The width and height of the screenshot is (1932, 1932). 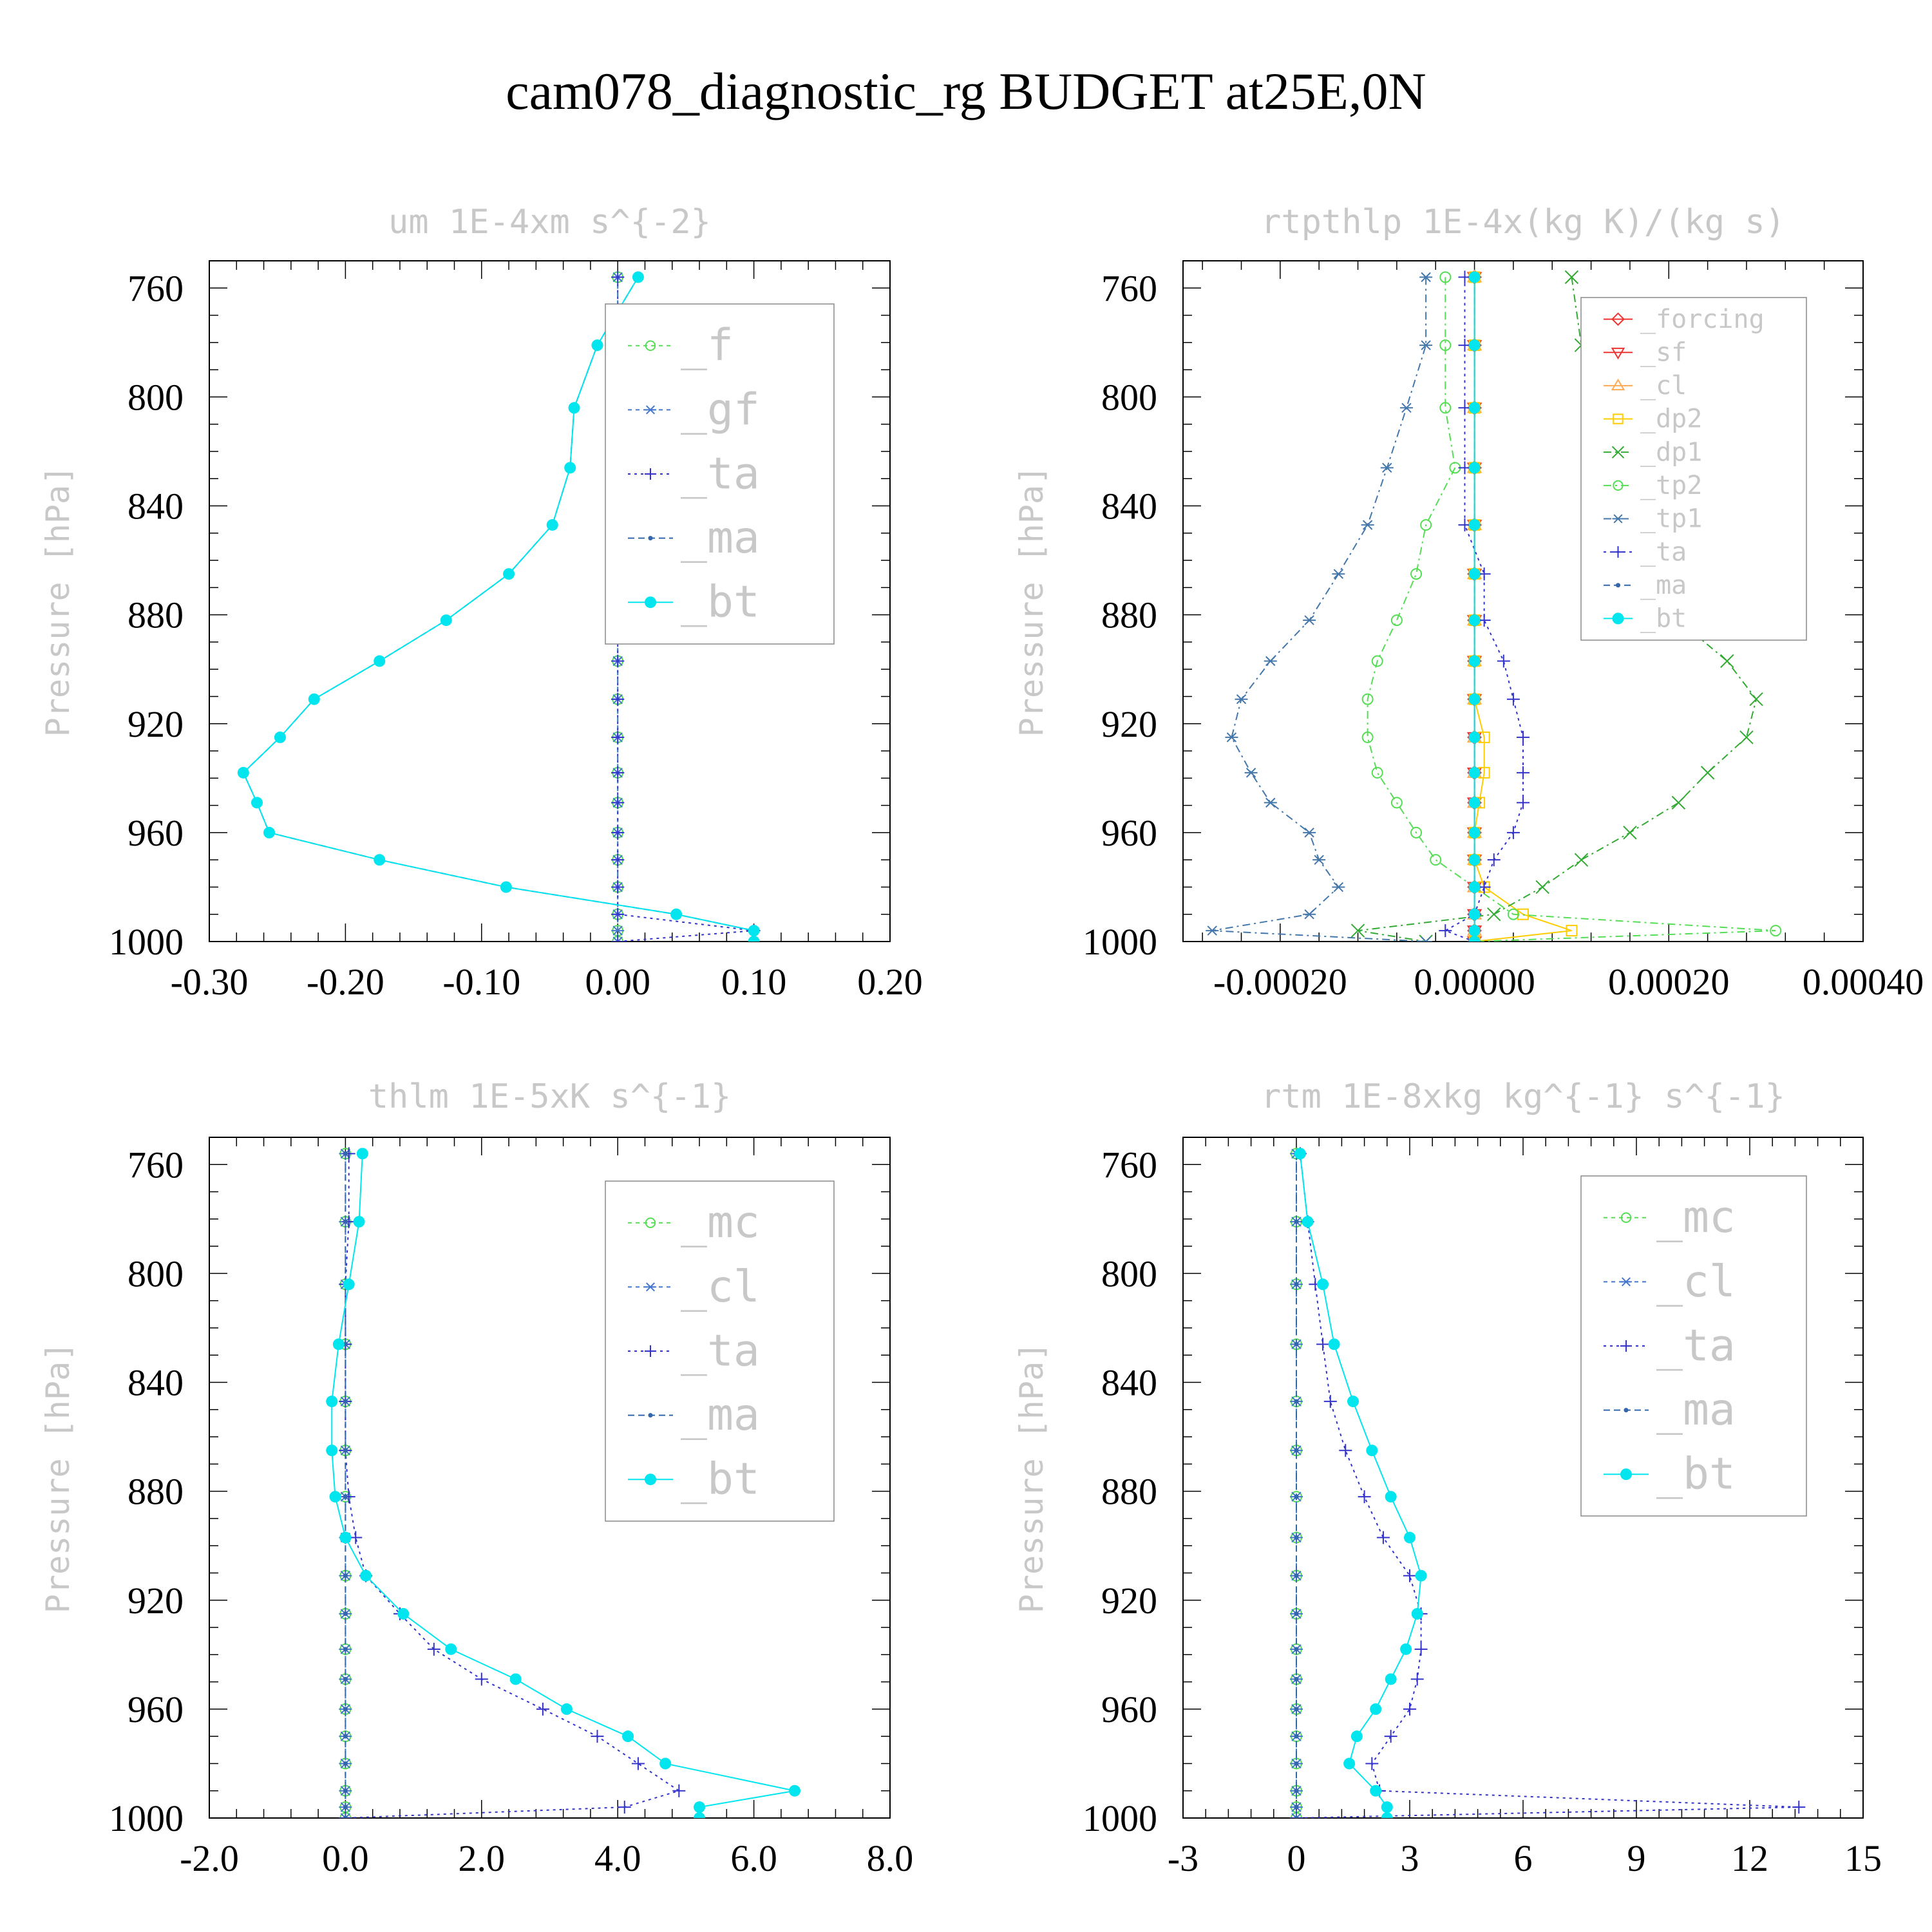 I want to click on x-tick-label: -2.0, so click(x=209, y=1858).